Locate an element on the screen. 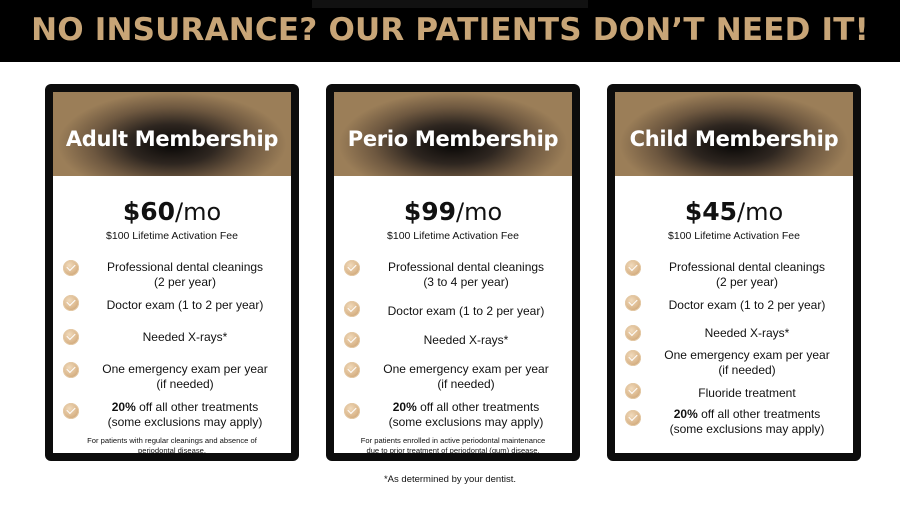  footnote: *As determined by your dentist. is located at coordinates (449, 479).